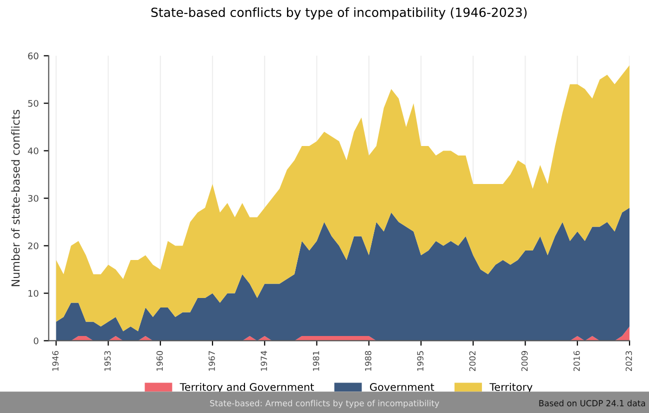  Describe the element at coordinates (472, 361) in the screenshot. I see `x-tick-label: 2002` at that location.